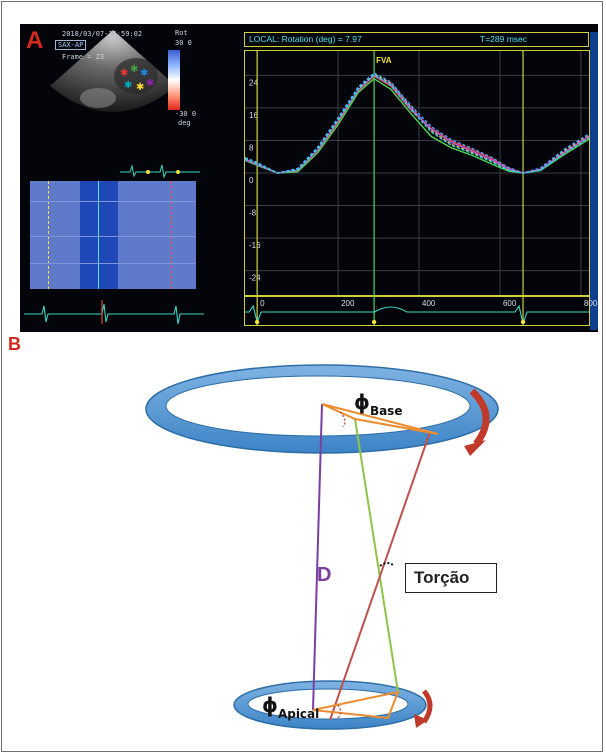 The image size is (606, 755). What do you see at coordinates (387, 564) in the screenshot?
I see `torsion-angle-arc` at bounding box center [387, 564].